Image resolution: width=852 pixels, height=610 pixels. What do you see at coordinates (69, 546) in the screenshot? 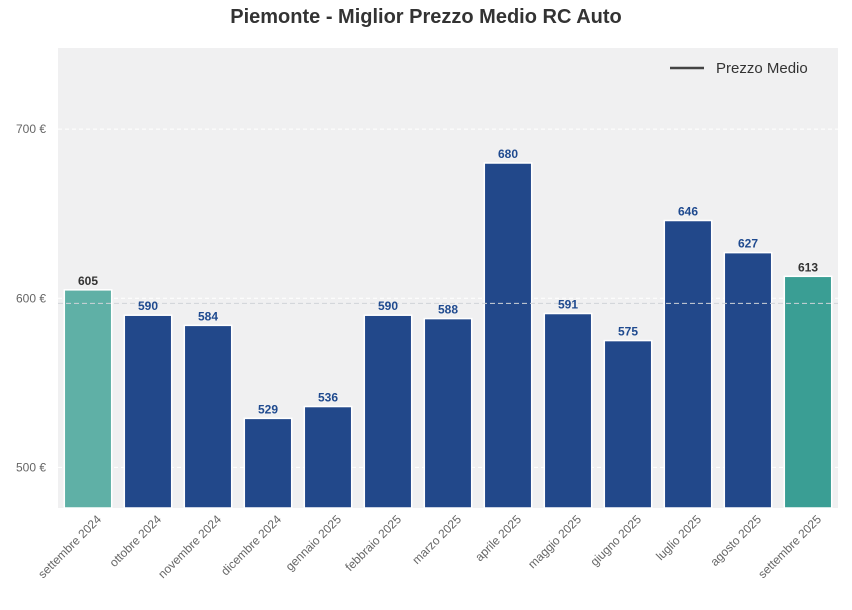
I see `x-tick-label: settembre 2024` at bounding box center [69, 546].